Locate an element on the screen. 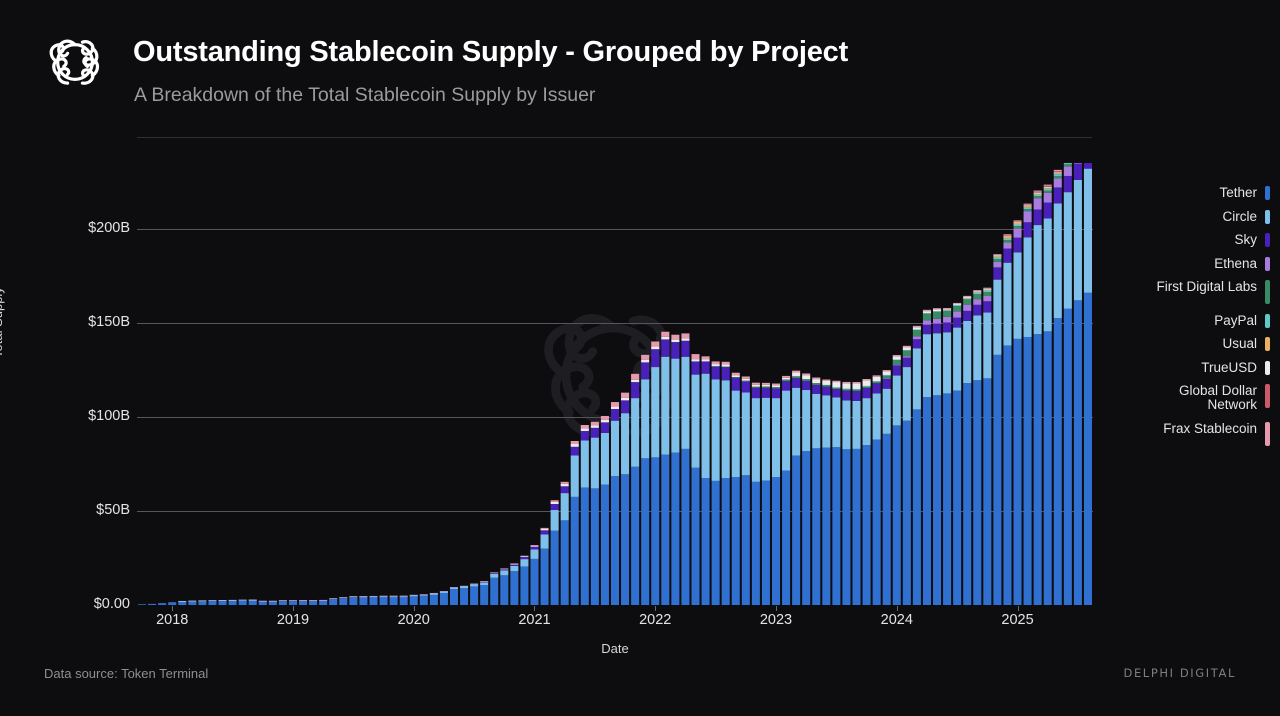 This screenshot has height=716, width=1280. y-axis-ticks: $200B $150B $100B $50B $0.00 is located at coordinates (70, 387).